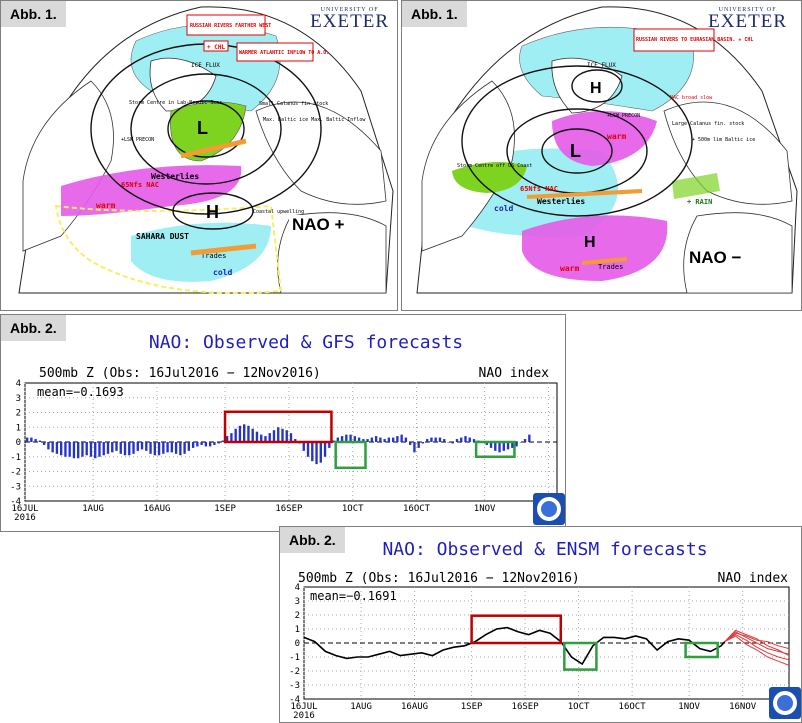 Image resolution: width=802 pixels, height=723 pixels. I want to click on y-tick-label: -3, so click(15, 487).